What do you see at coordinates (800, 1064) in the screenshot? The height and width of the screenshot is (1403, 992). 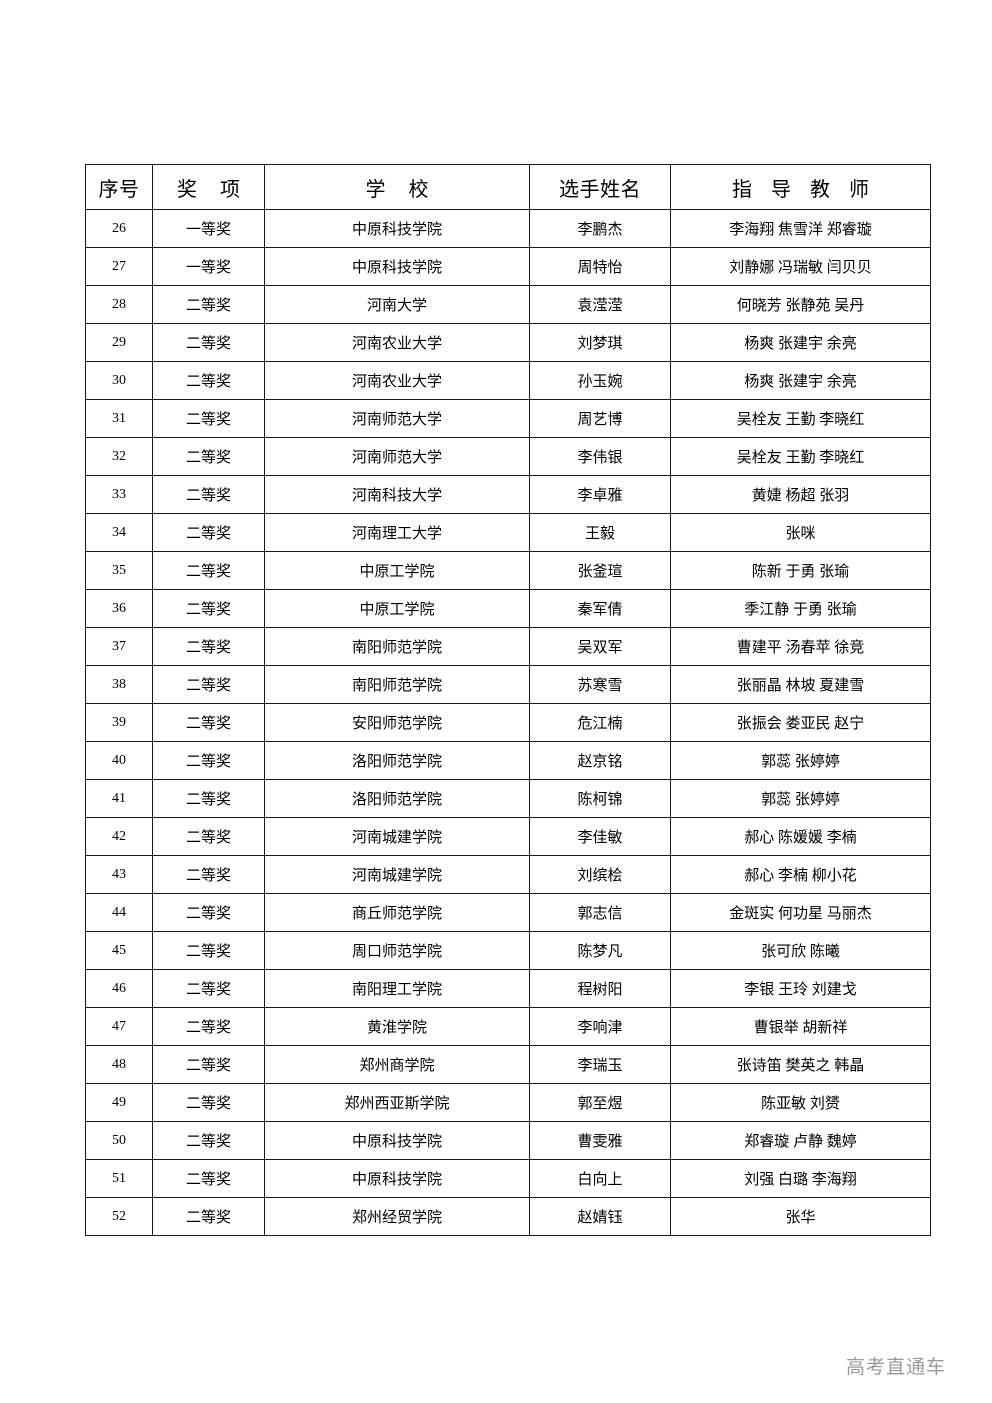 I see `cell-teacher: 张诗笛 樊英之 韩晶` at bounding box center [800, 1064].